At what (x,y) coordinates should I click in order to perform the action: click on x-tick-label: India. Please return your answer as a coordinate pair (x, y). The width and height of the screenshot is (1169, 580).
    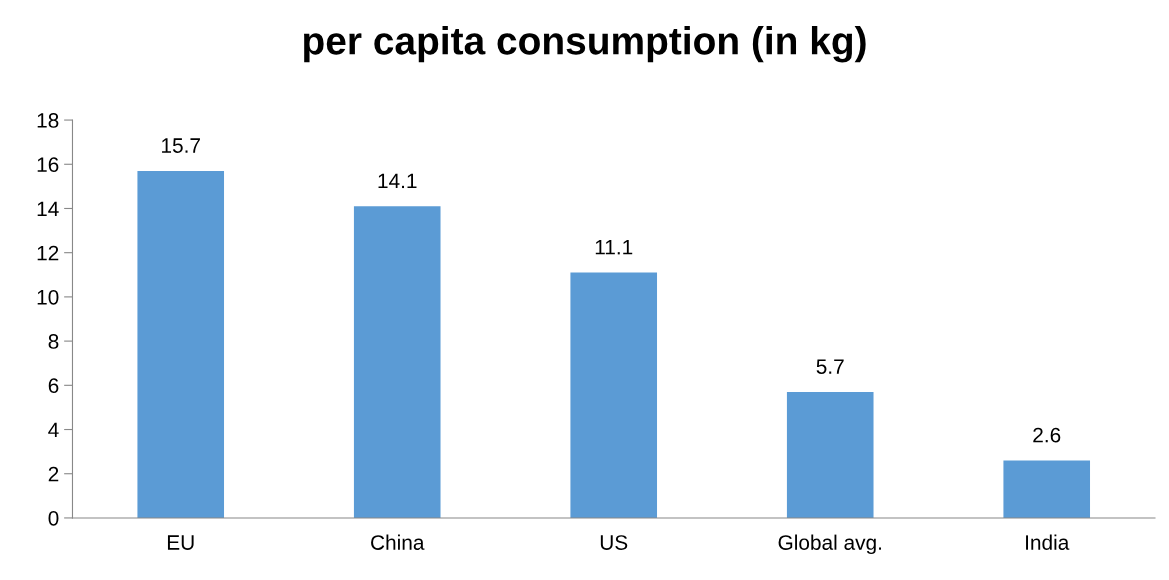
    Looking at the image, I should click on (1048, 542).